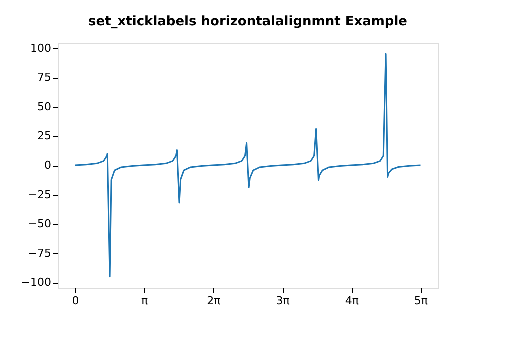 Image resolution: width=530 pixels, height=355 pixels. Describe the element at coordinates (421, 301) in the screenshot. I see `x-tick-label: 5π` at that location.